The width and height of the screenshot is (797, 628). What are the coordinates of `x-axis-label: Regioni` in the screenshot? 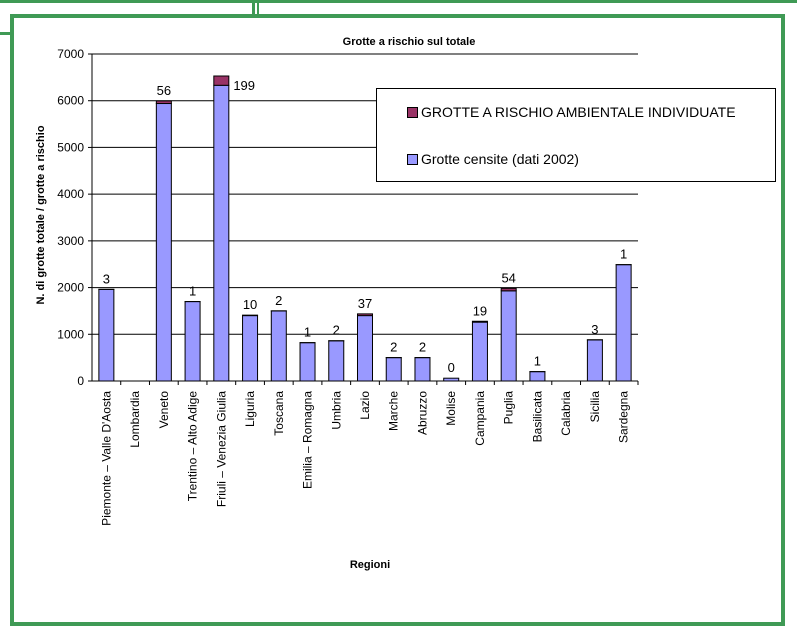 It's located at (370, 565).